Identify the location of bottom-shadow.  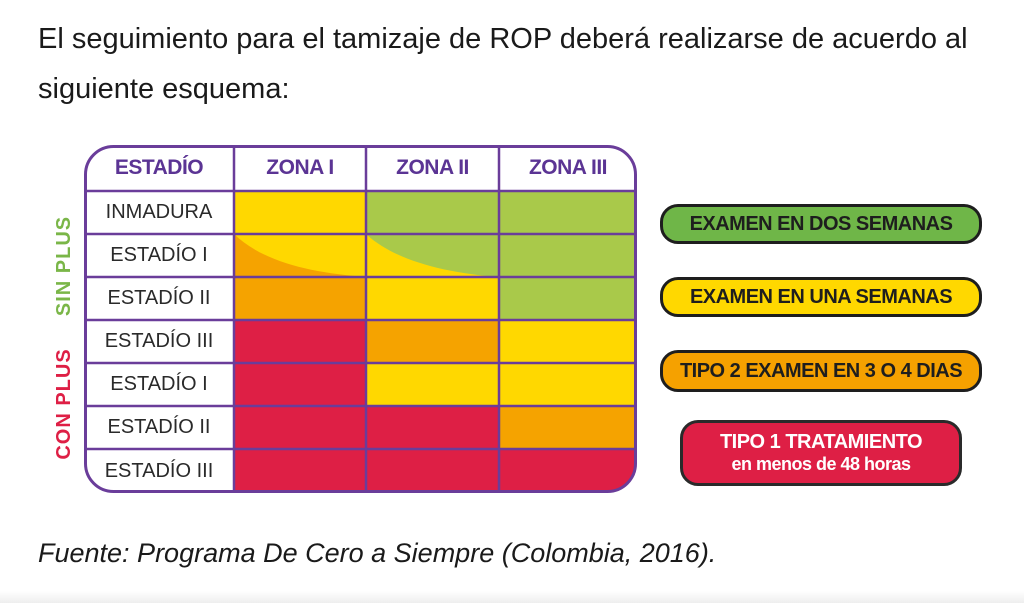
(512, 597).